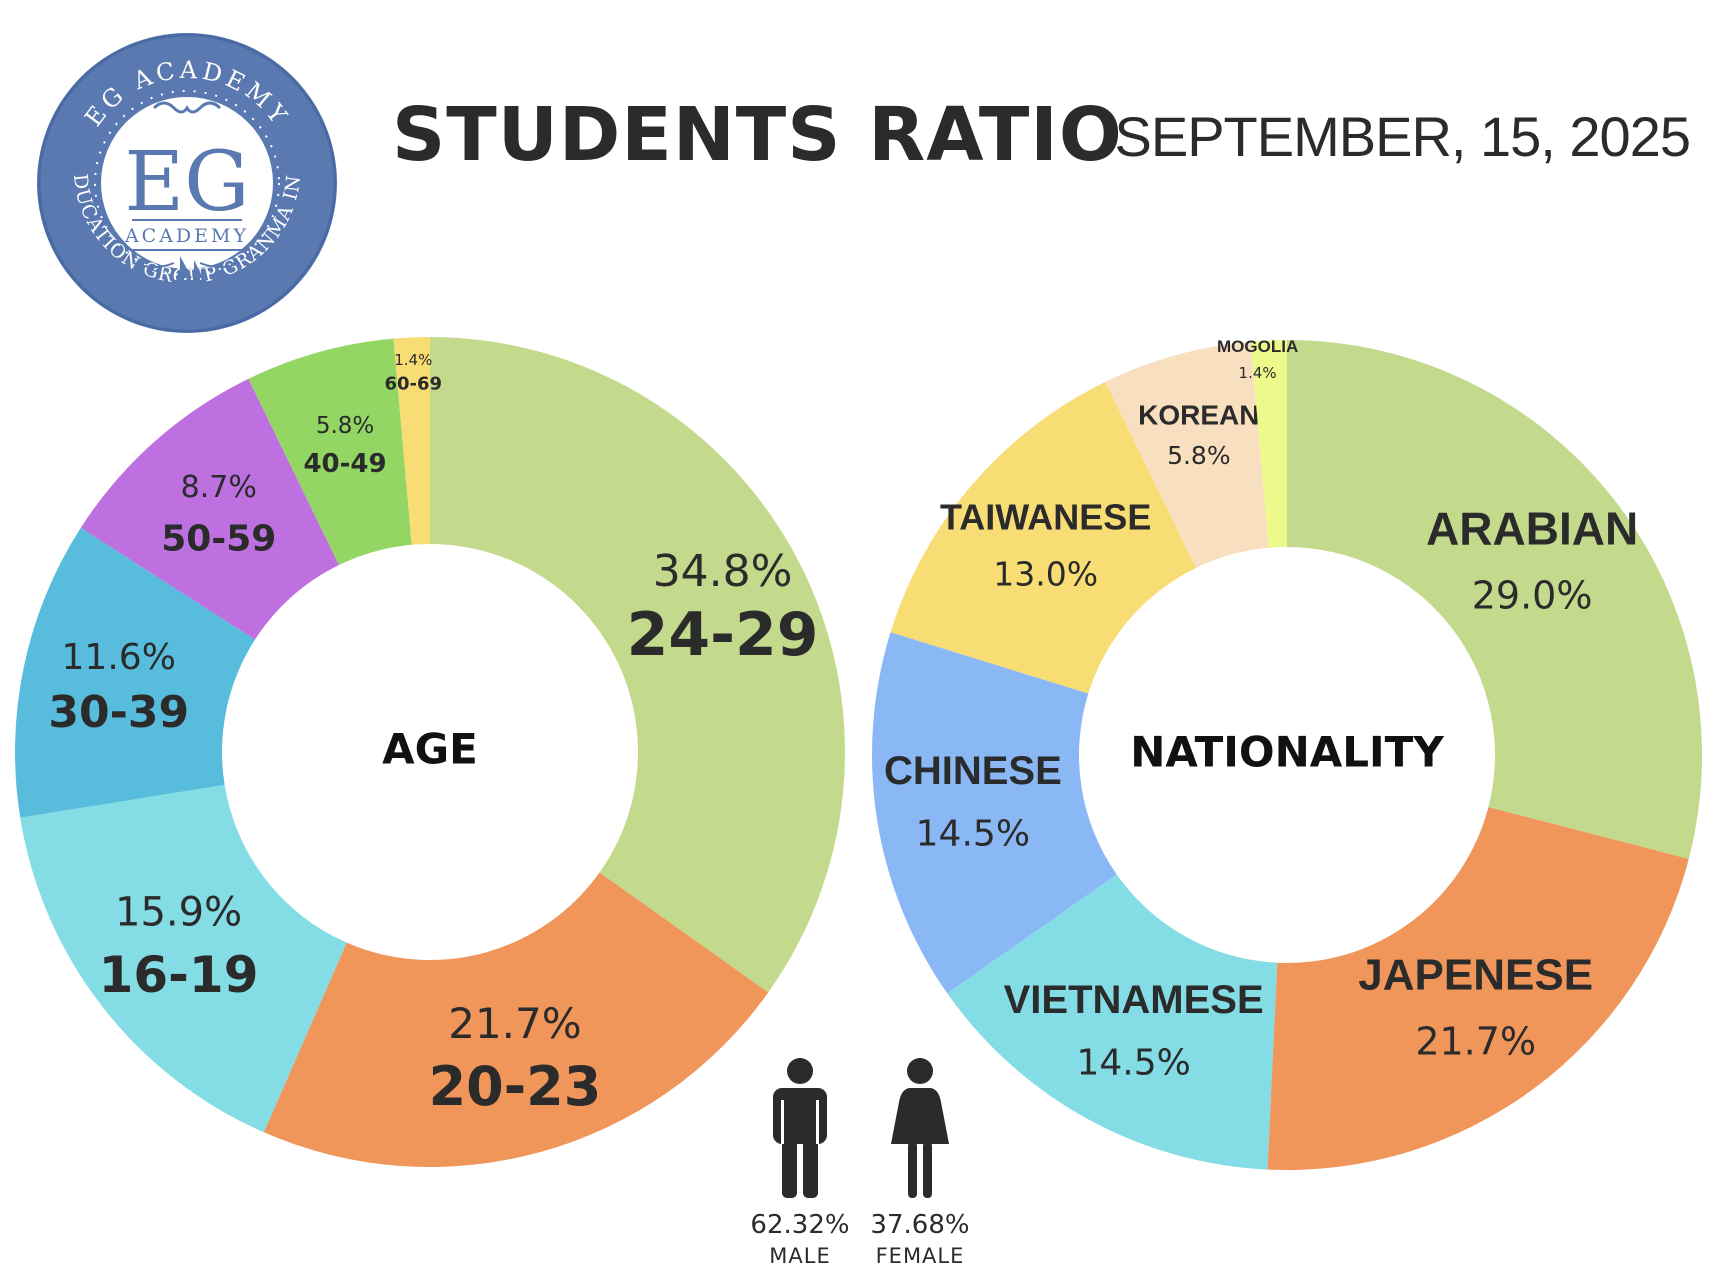 The height and width of the screenshot is (1282, 1714). I want to click on slice-label-taiwanese: TAIWANESE, so click(1045, 516).